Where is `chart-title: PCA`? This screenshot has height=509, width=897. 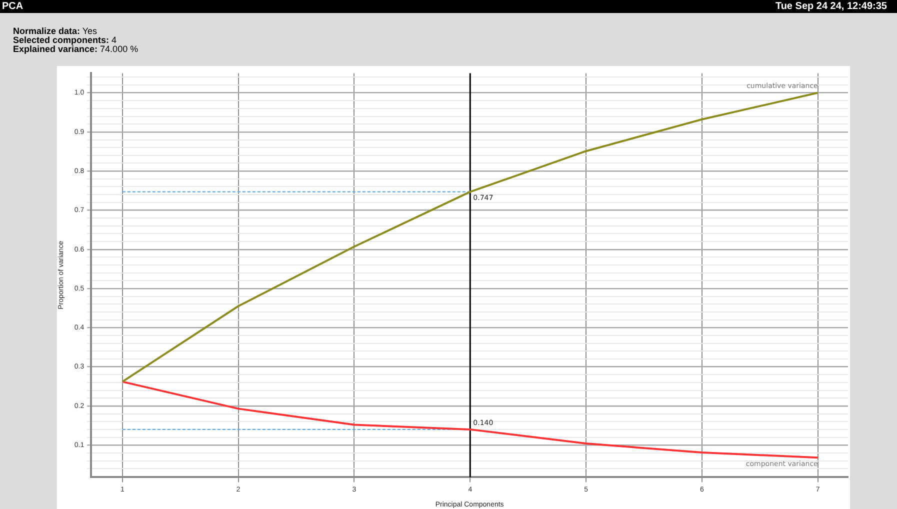
chart-title: PCA is located at coordinates (13, 6).